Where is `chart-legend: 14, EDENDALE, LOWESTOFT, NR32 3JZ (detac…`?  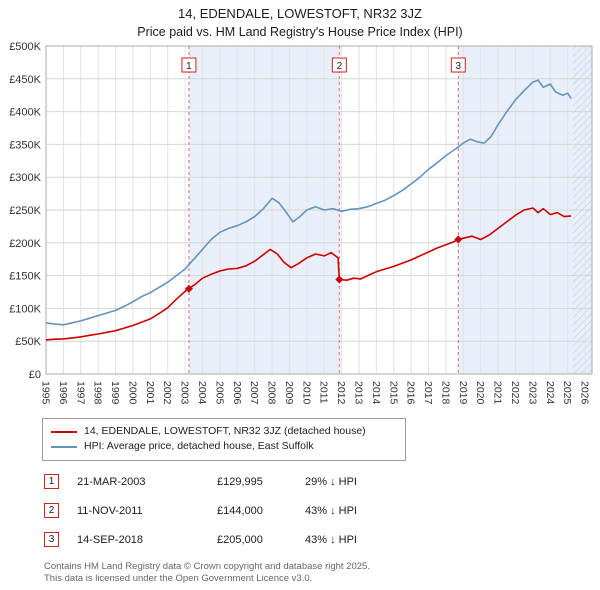
chart-legend: 14, EDENDALE, LOWESTOFT, NR32 3JZ (detac… is located at coordinates (224, 439).